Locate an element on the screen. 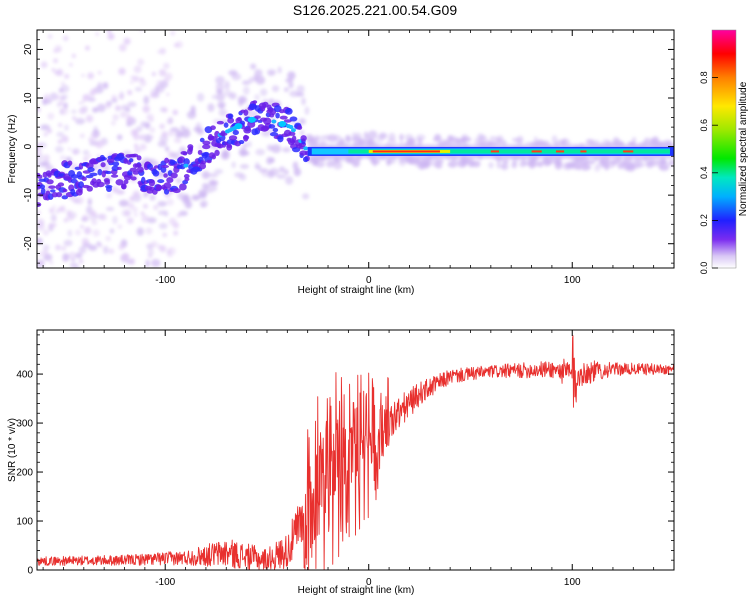  colorbar-tick-label: 0.0 is located at coordinates (704, 268).